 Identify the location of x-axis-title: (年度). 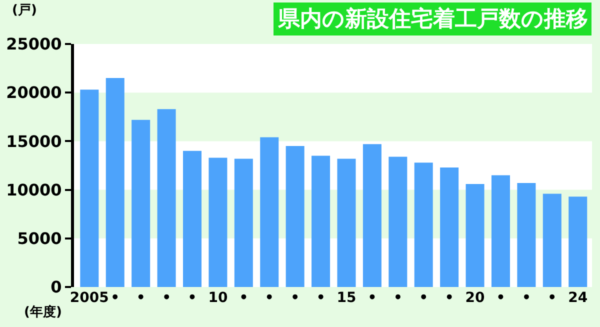
(43, 312).